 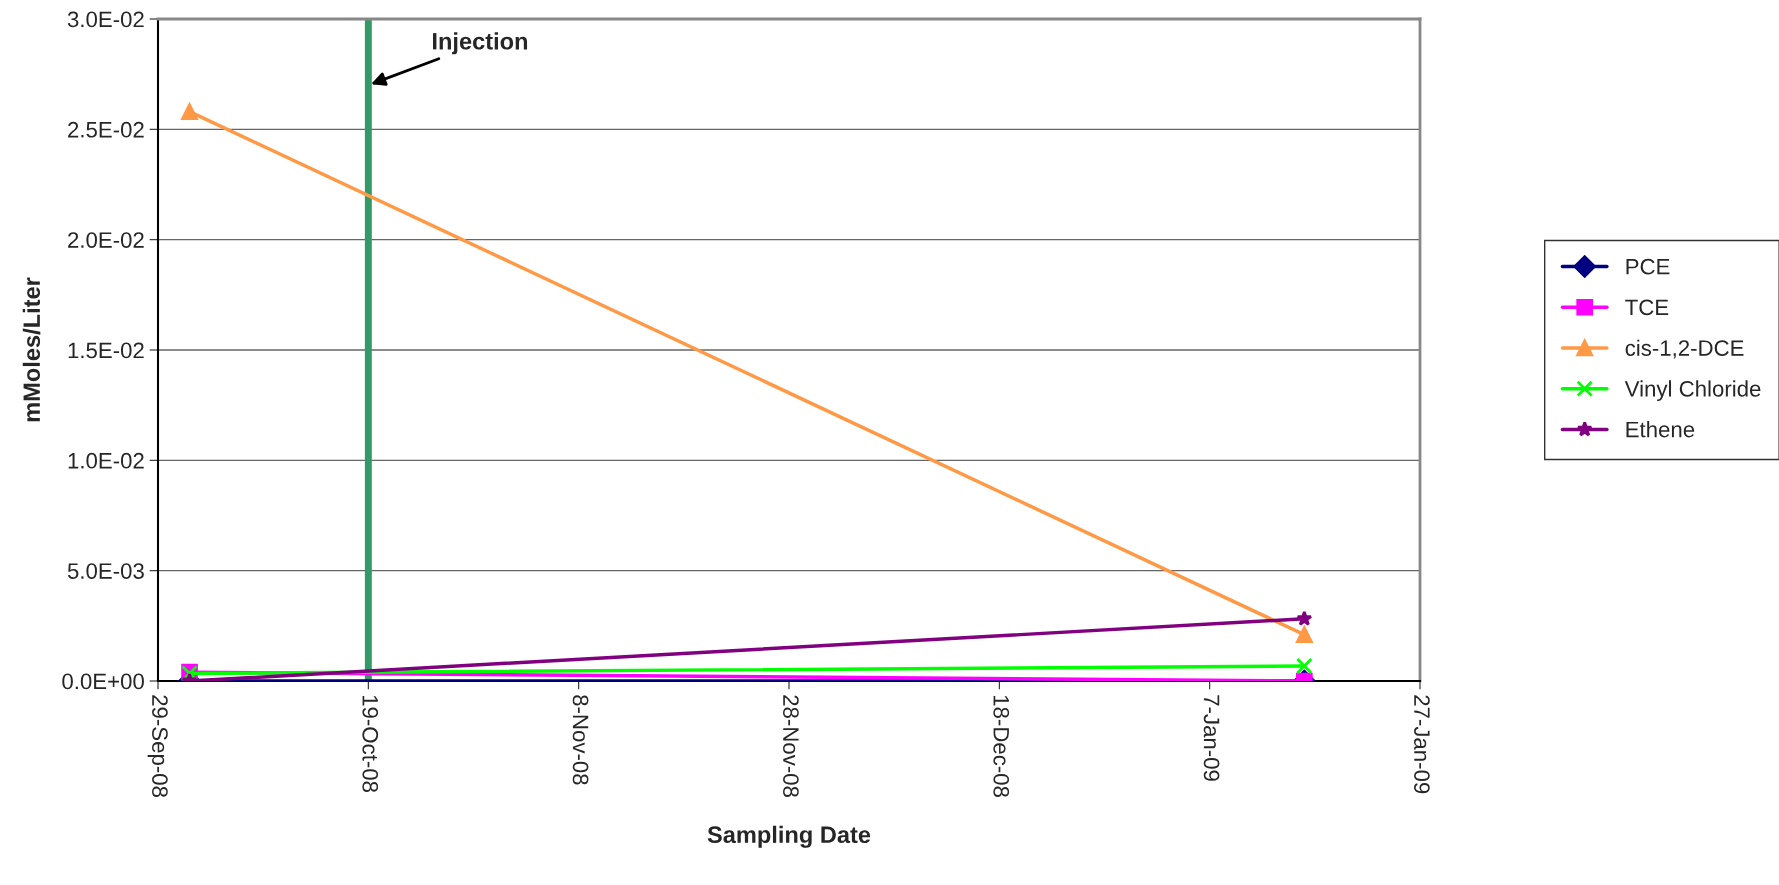 I want to click on x-axis-title: Sampling Date, so click(x=789, y=836).